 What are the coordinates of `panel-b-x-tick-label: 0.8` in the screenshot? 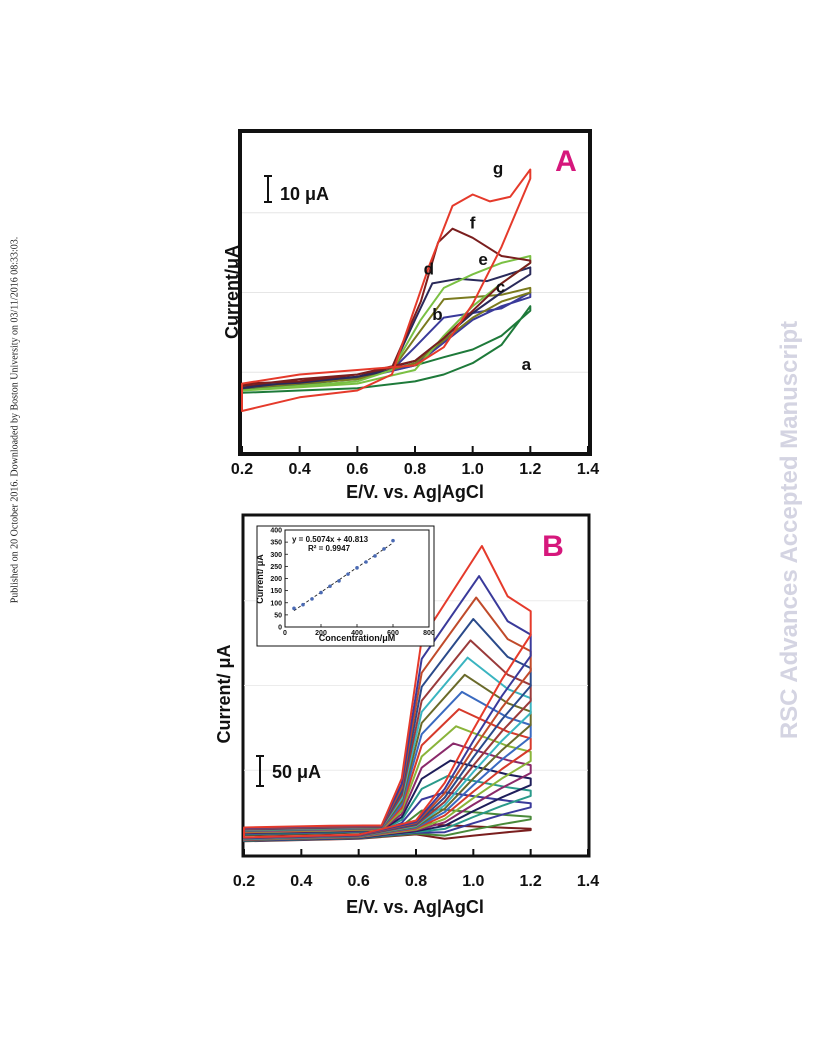 It's located at (416, 881).